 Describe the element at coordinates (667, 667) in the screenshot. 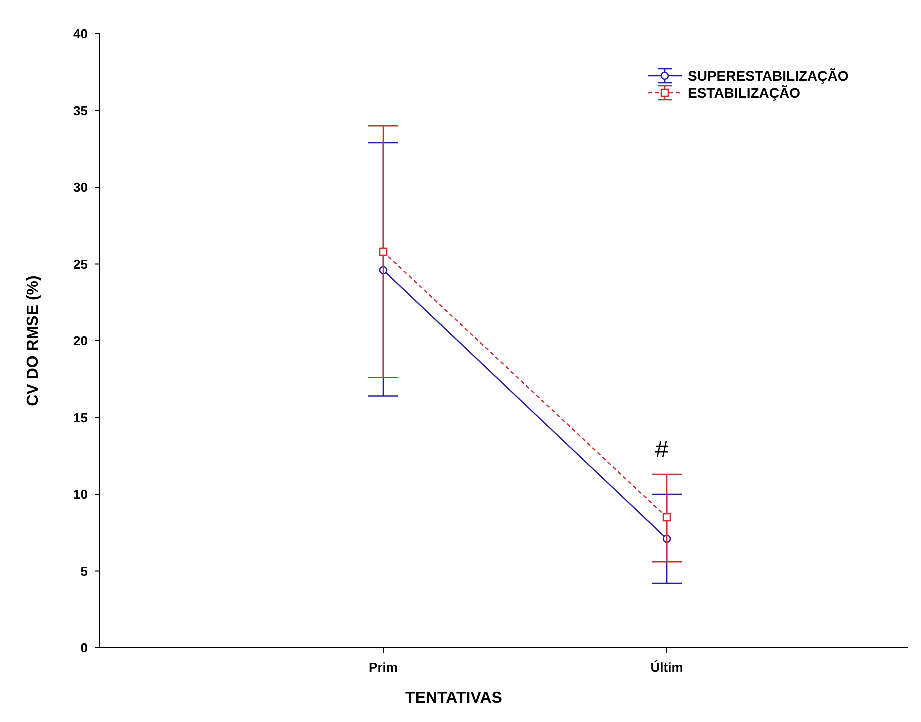

I see `x-tick-label: Últim` at that location.